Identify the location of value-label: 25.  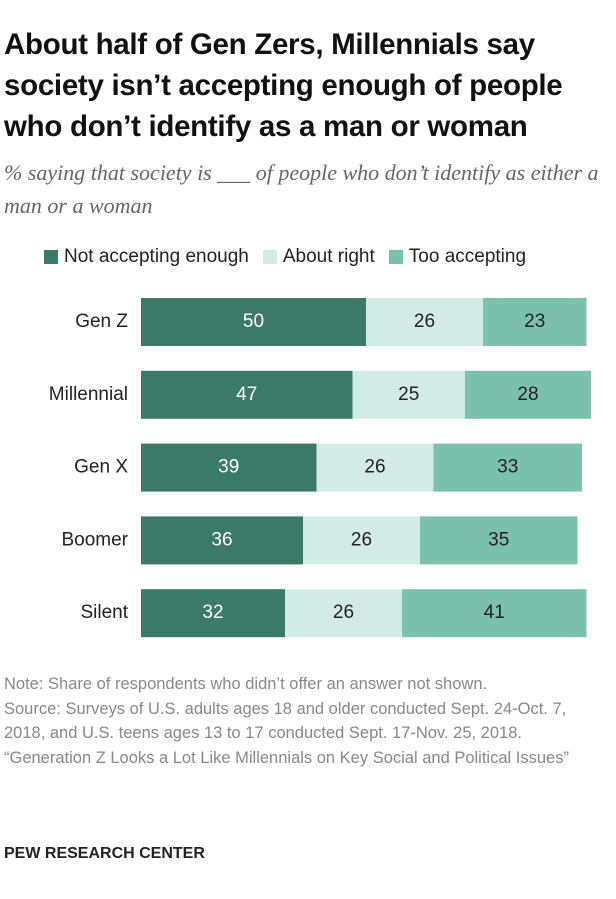
(408, 394).